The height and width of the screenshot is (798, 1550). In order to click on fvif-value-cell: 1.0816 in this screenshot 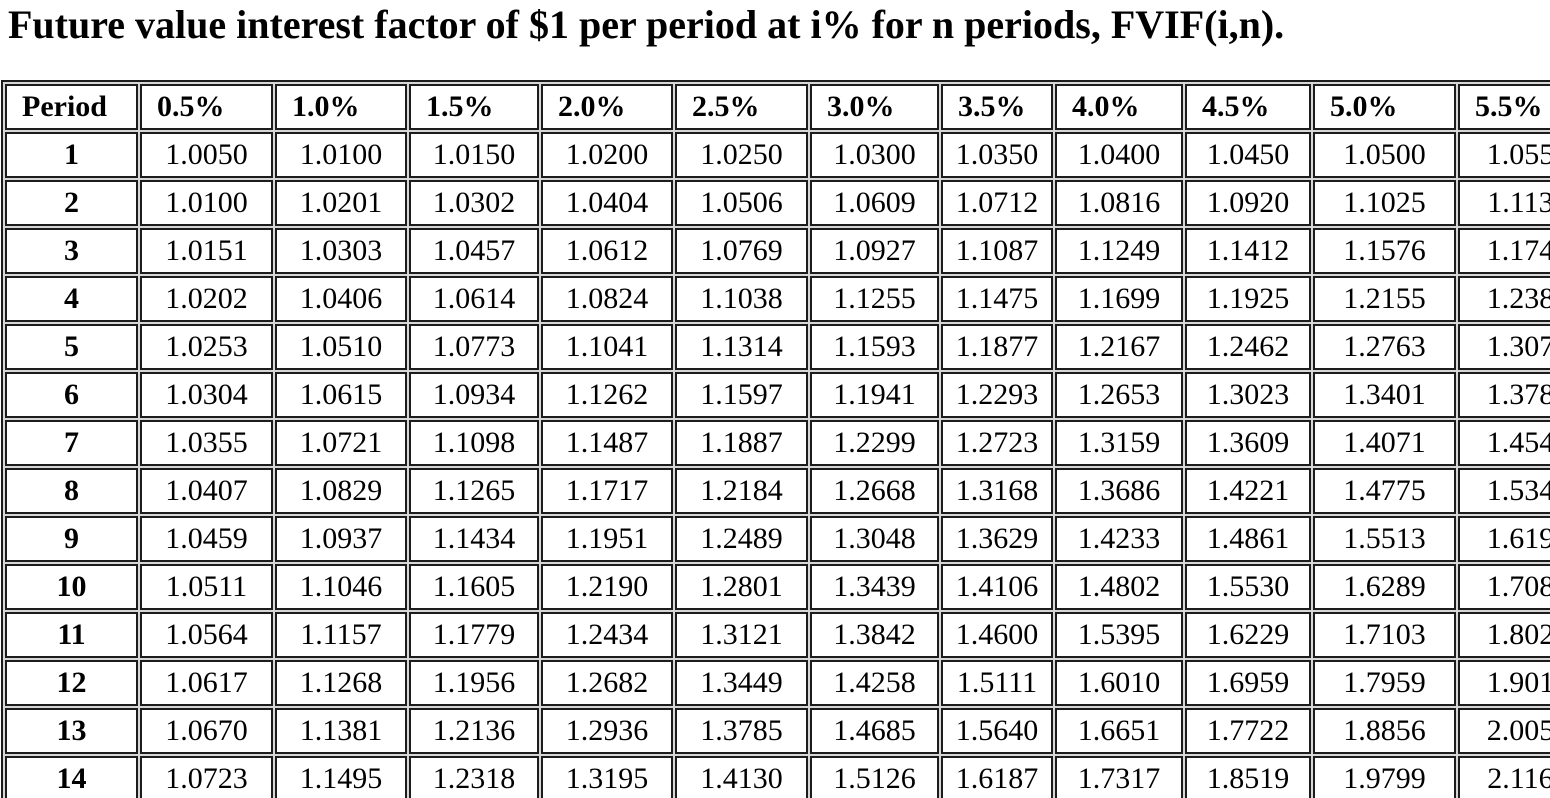, I will do `click(1119, 203)`.